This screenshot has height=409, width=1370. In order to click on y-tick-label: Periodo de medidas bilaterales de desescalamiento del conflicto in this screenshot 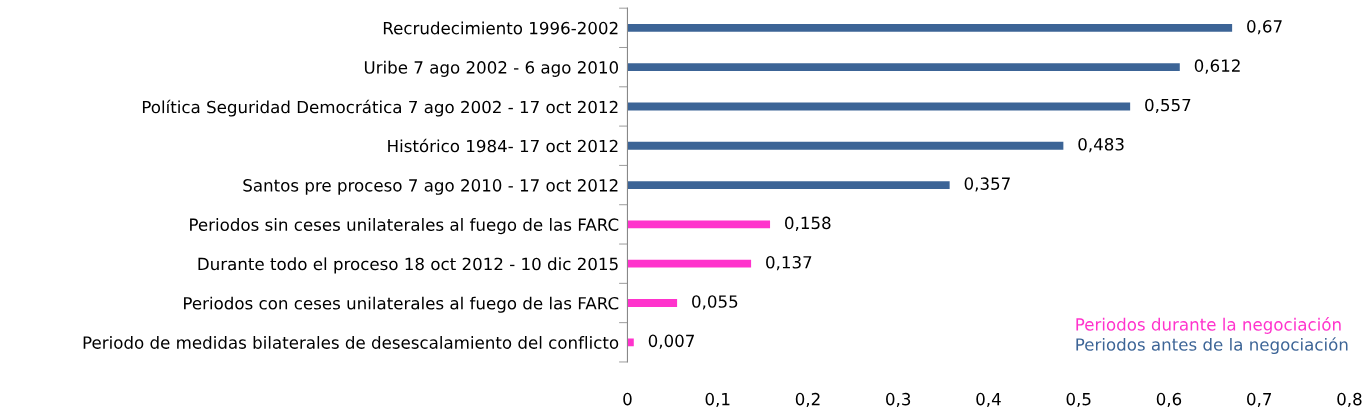, I will do `click(351, 342)`.